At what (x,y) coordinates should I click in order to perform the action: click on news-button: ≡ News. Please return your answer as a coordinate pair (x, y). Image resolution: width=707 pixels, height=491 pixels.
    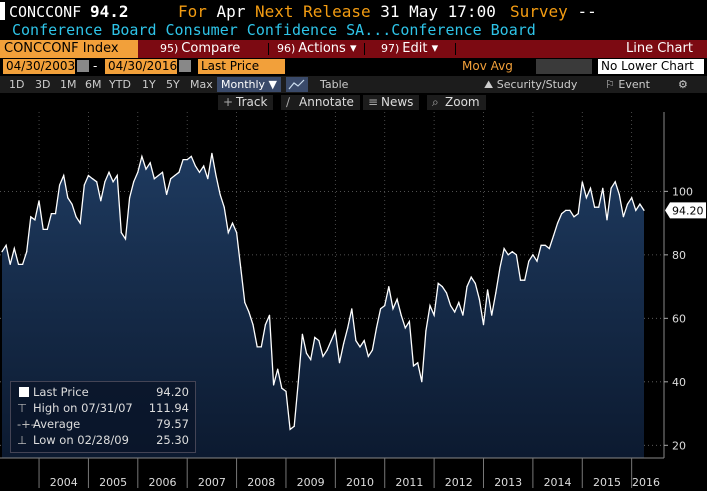
    Looking at the image, I should click on (391, 102).